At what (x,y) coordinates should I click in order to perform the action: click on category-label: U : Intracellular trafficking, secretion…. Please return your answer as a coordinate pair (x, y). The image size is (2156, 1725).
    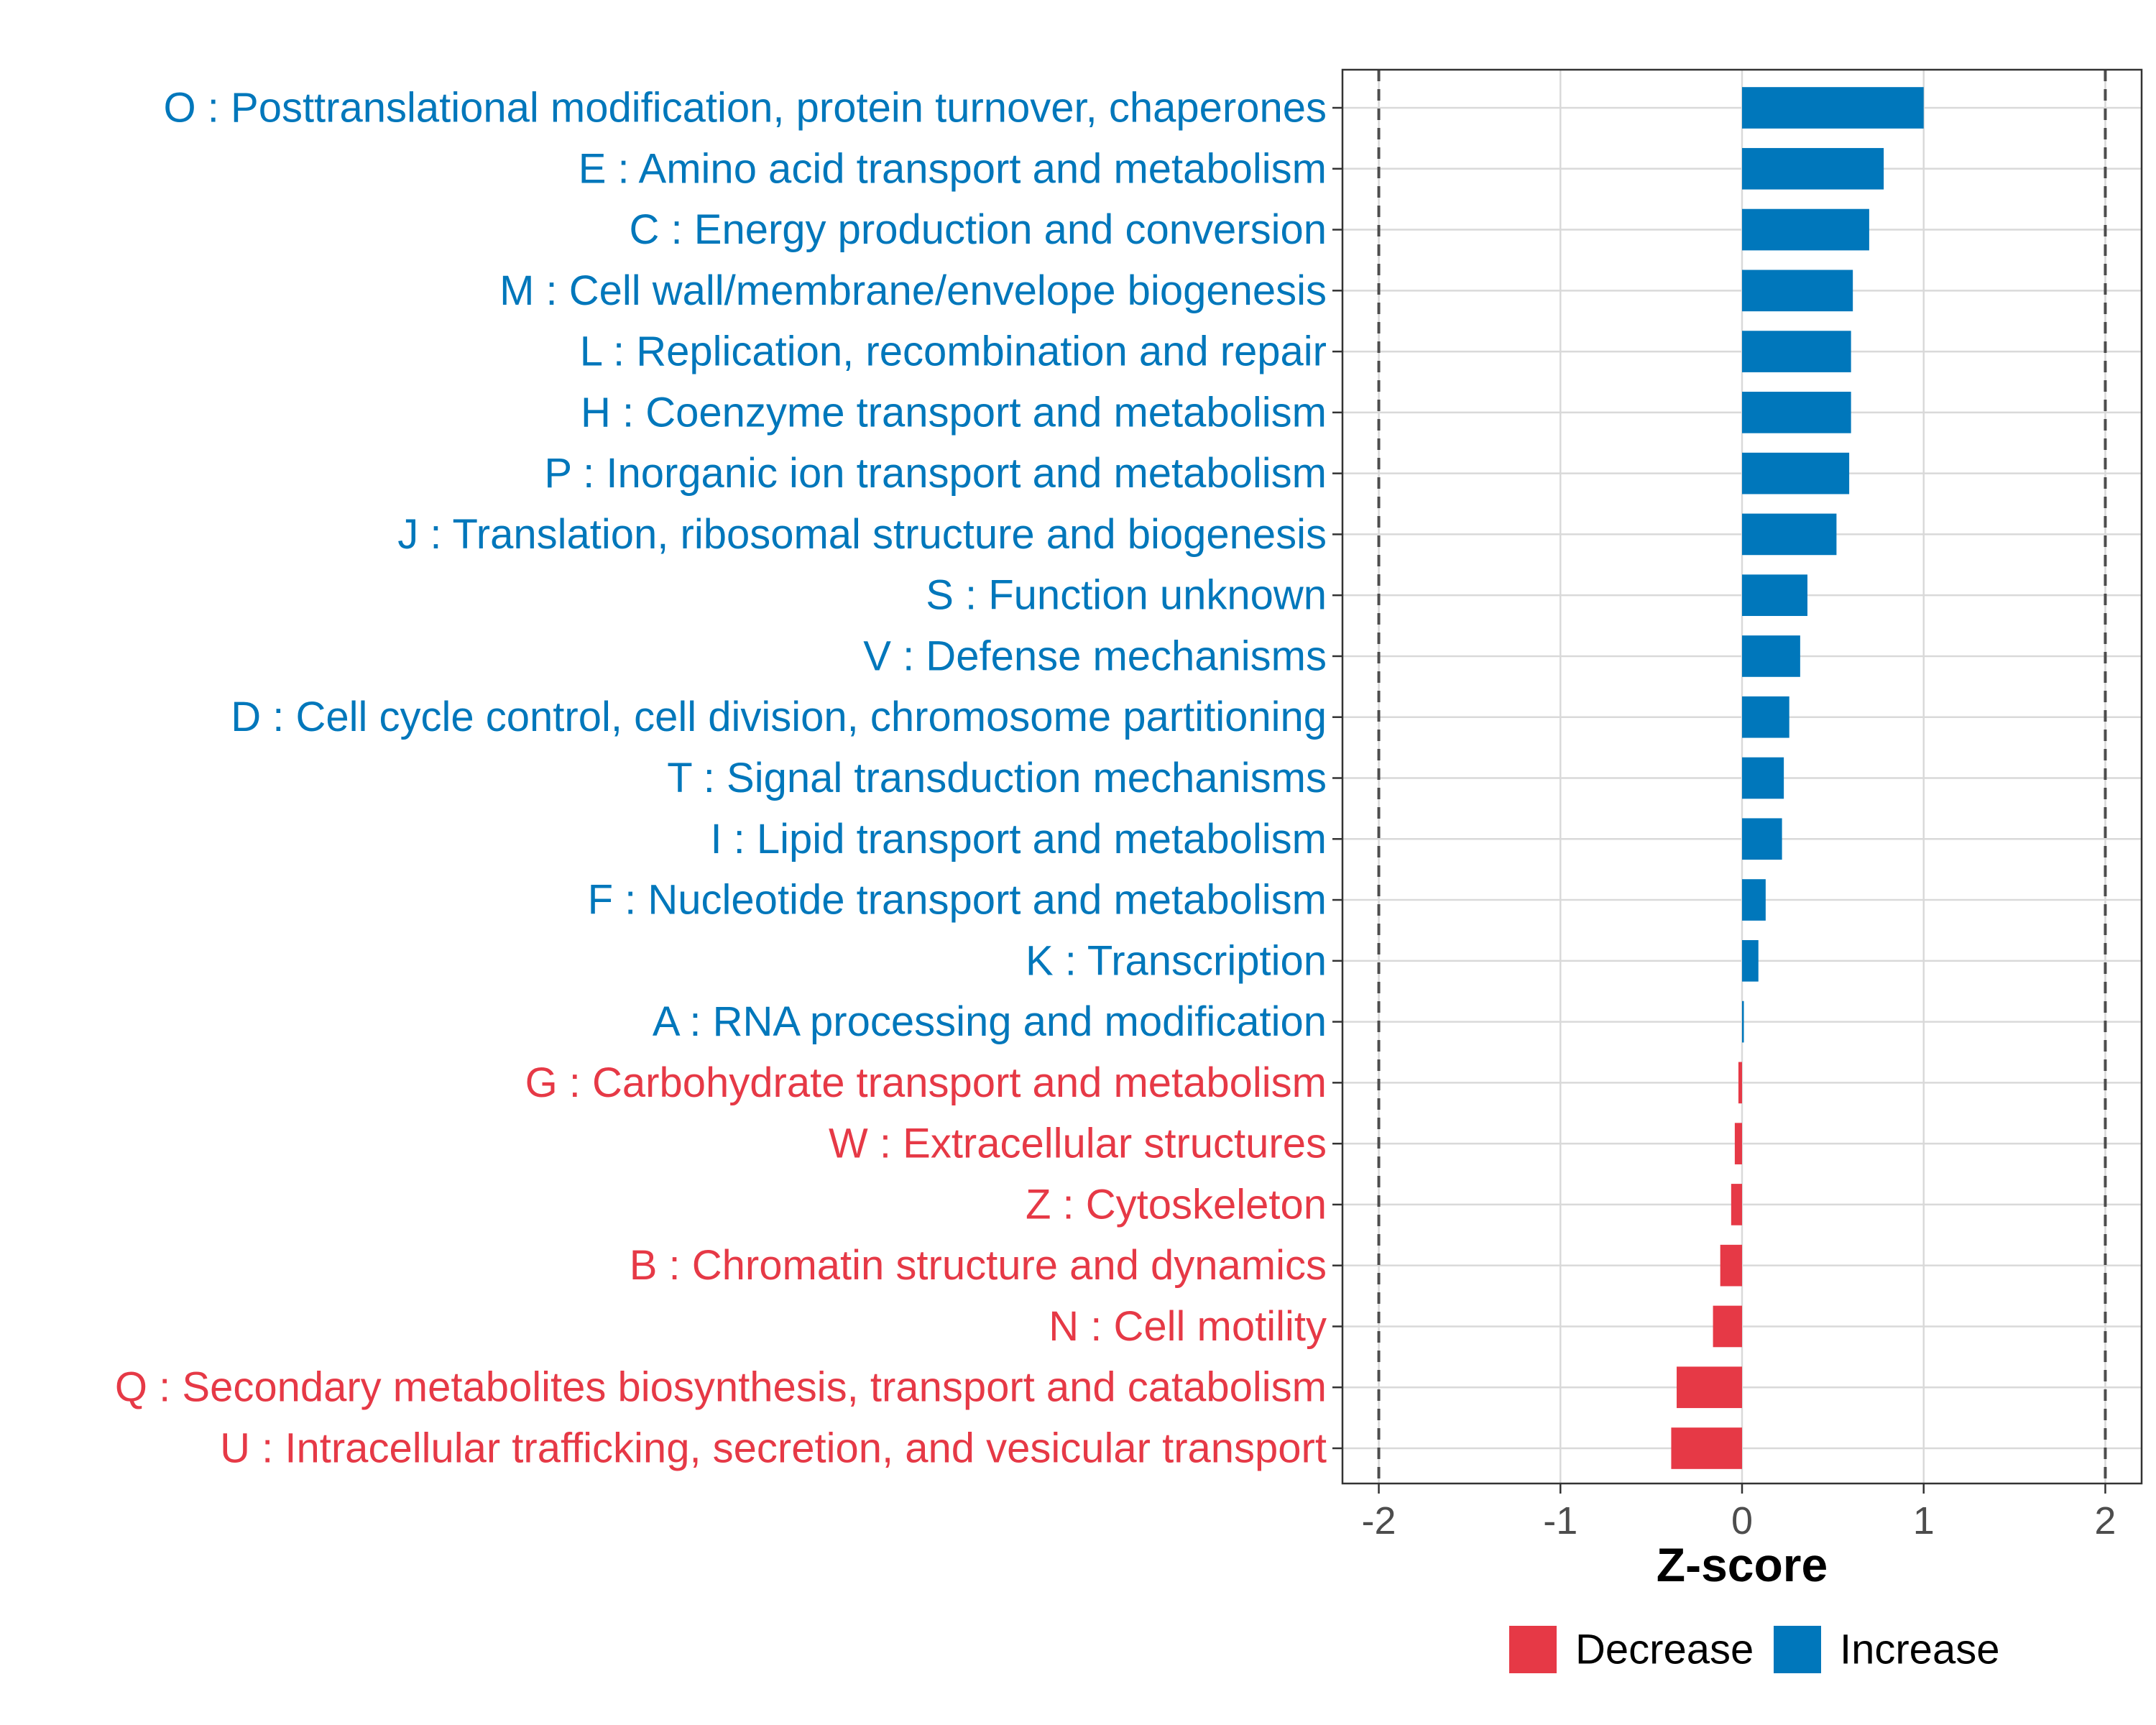
    Looking at the image, I should click on (774, 1448).